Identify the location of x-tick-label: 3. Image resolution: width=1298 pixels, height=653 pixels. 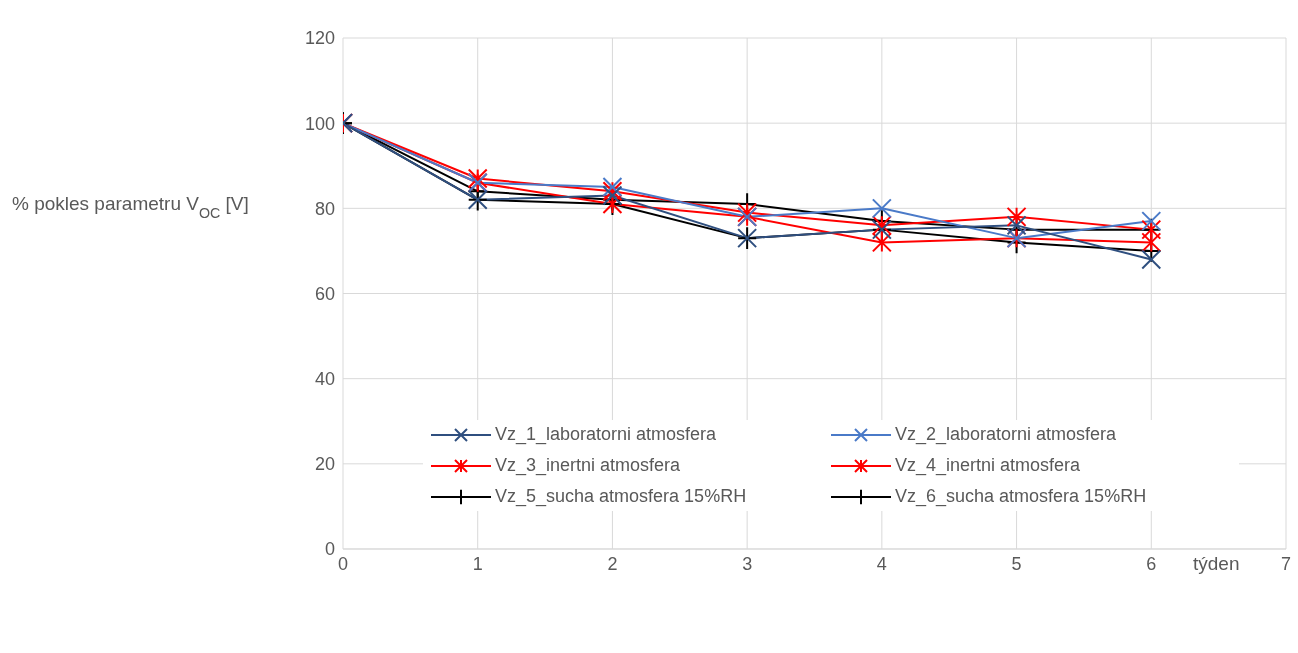
(747, 563).